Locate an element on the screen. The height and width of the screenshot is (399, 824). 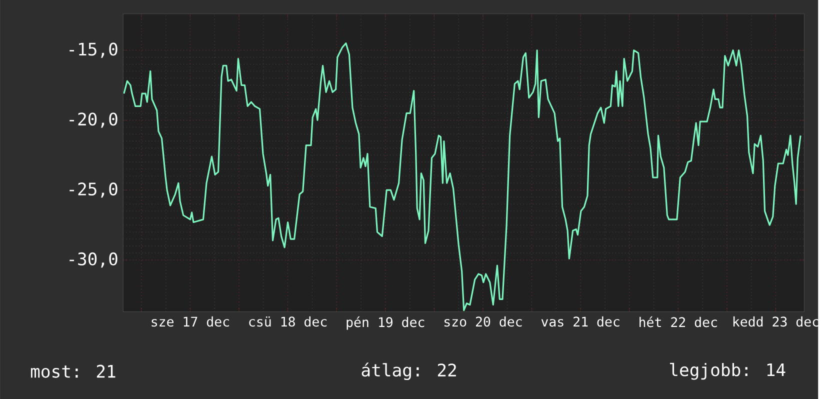
x-tick-label: pén 19 dec is located at coordinates (385, 323).